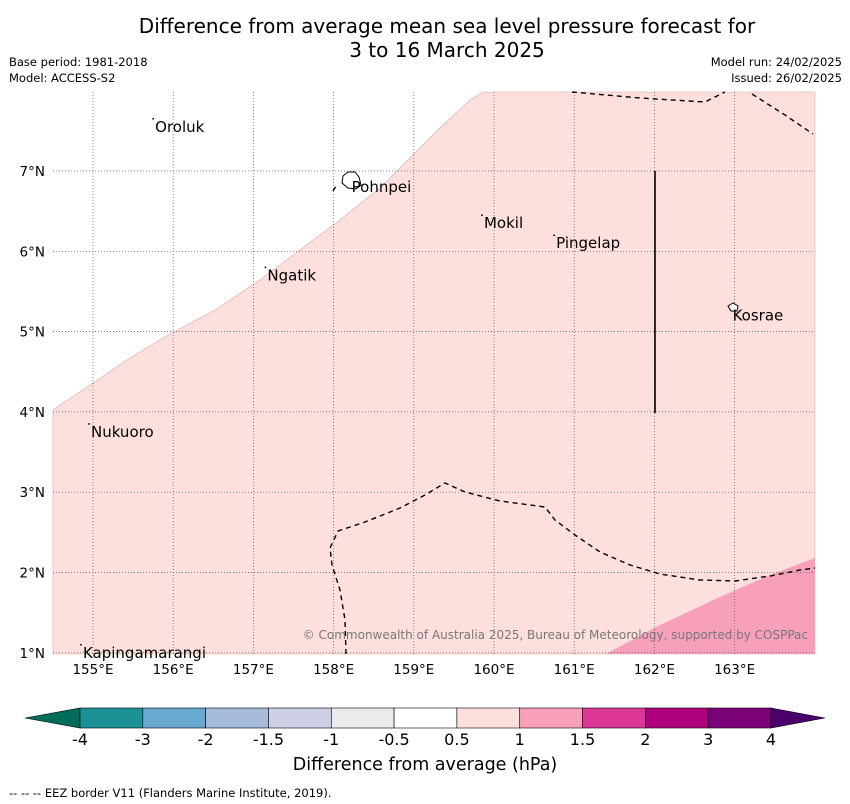 The image size is (850, 804). I want to click on colorbar-tick-label: -2, so click(205, 739).